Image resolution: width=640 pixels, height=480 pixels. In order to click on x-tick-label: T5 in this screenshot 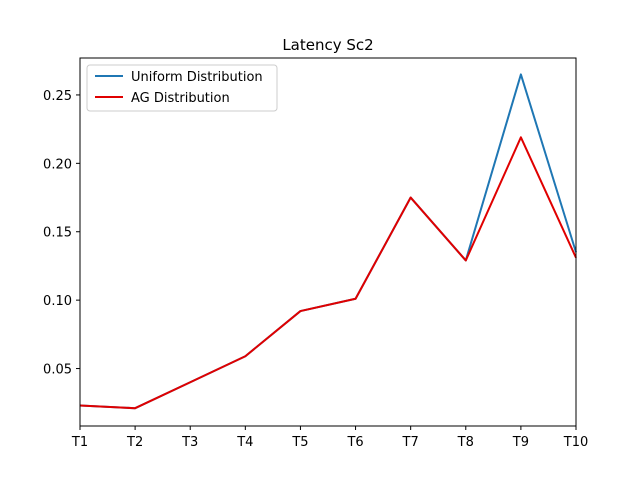, I will do `click(299, 442)`.